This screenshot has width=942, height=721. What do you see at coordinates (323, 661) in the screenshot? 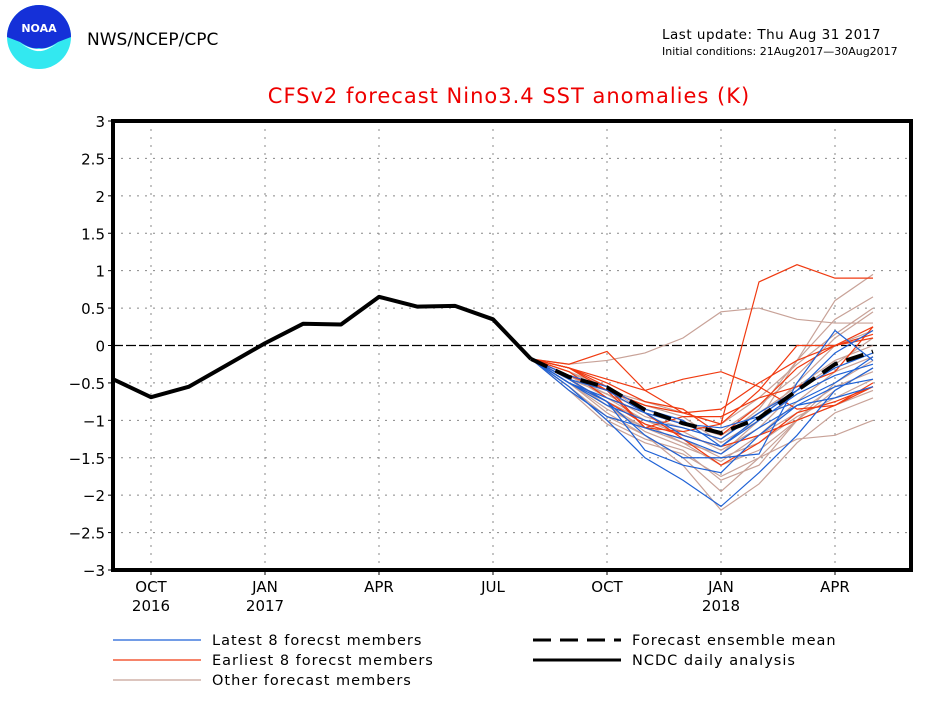
I see `legend-label-earliest: Earliest 8 forecst members` at bounding box center [323, 661].